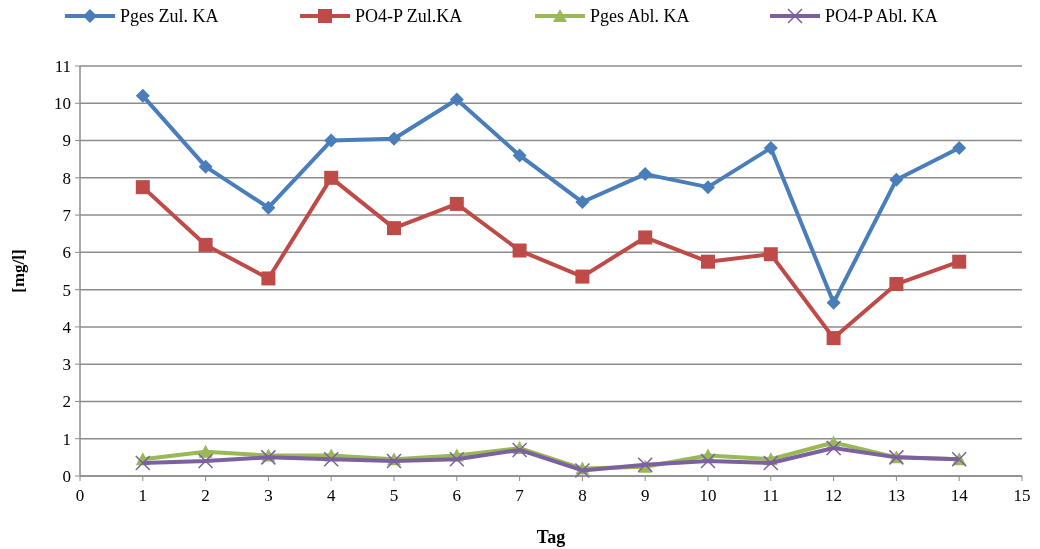 This screenshot has width=1040, height=549. Describe the element at coordinates (770, 495) in the screenshot. I see `x-tick-label: 11` at that location.